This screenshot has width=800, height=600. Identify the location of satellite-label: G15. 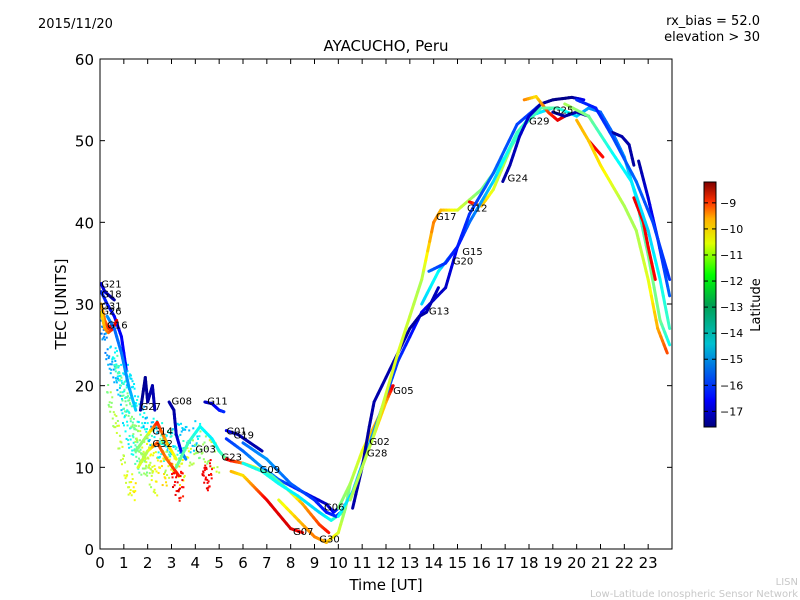
(472, 252).